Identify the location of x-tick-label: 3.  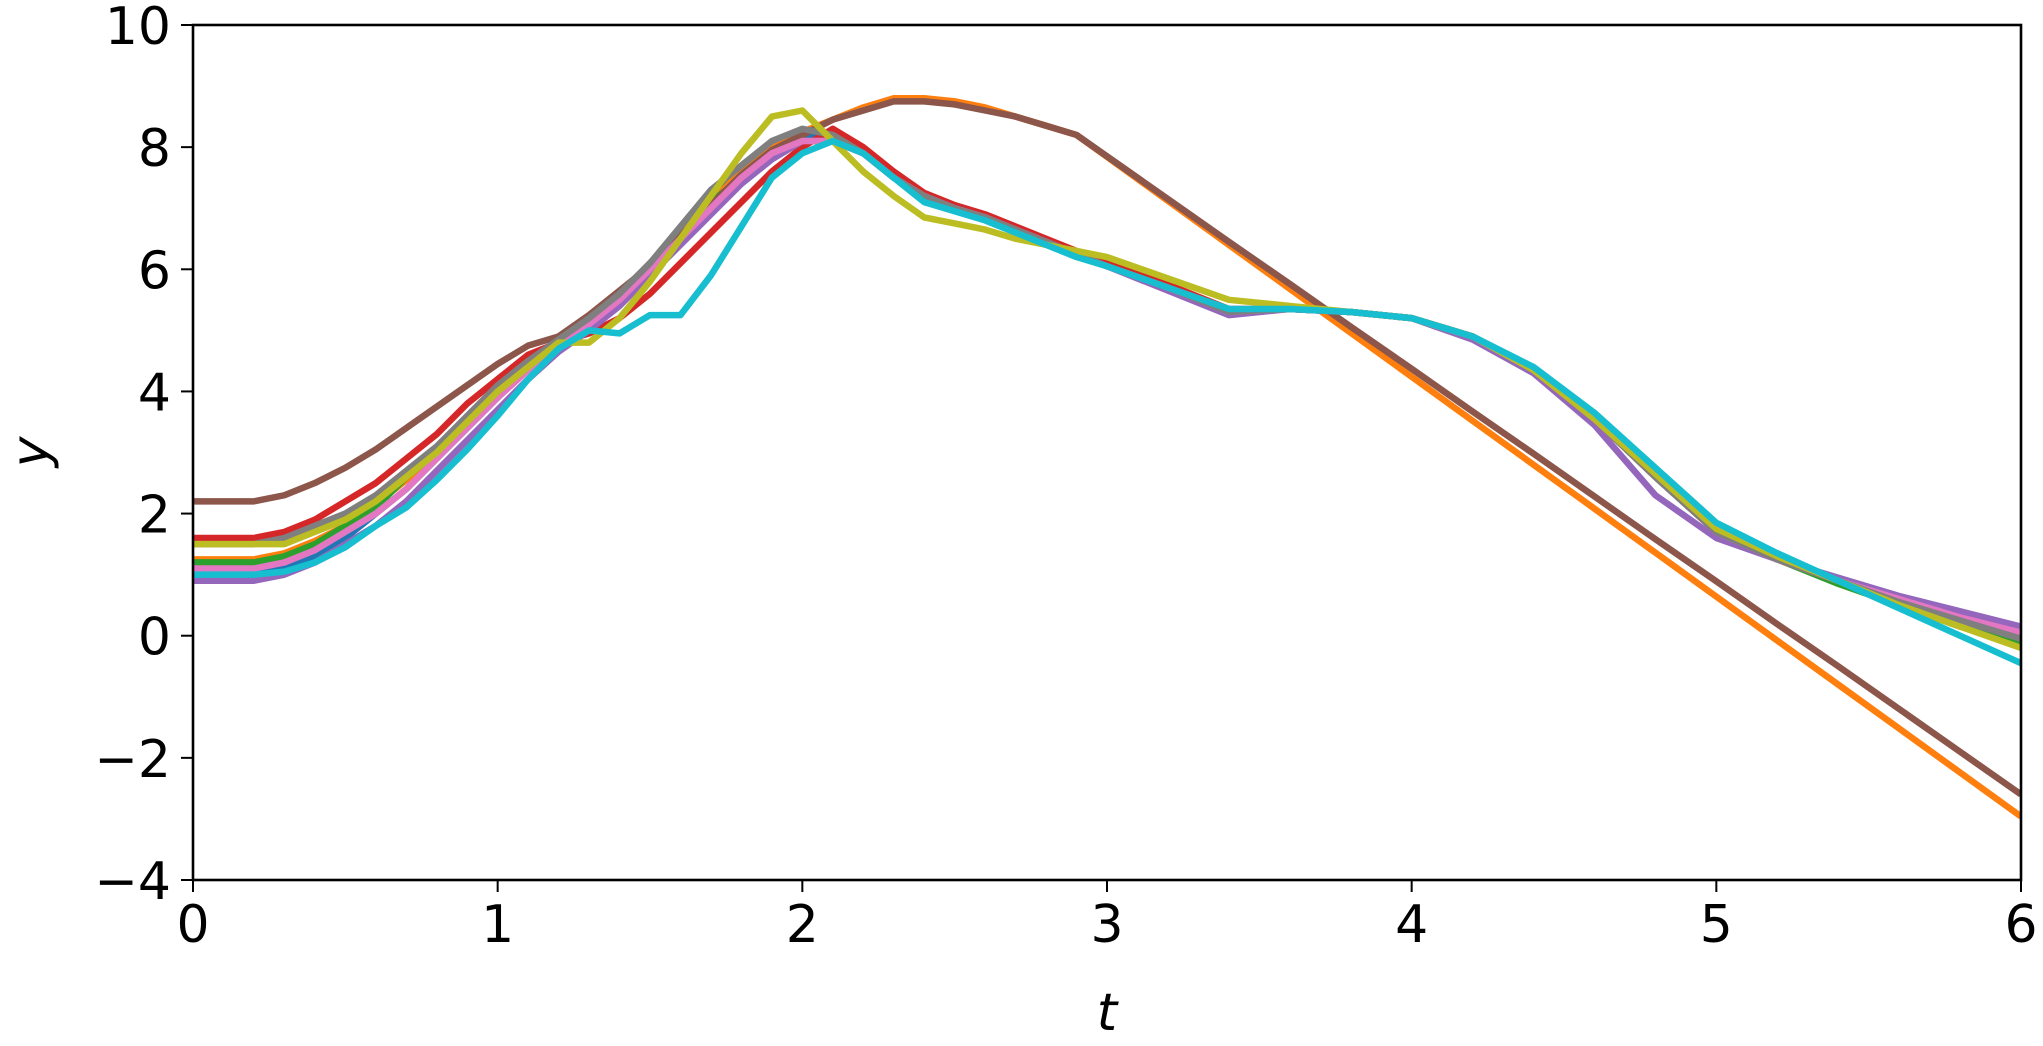
(1106, 925).